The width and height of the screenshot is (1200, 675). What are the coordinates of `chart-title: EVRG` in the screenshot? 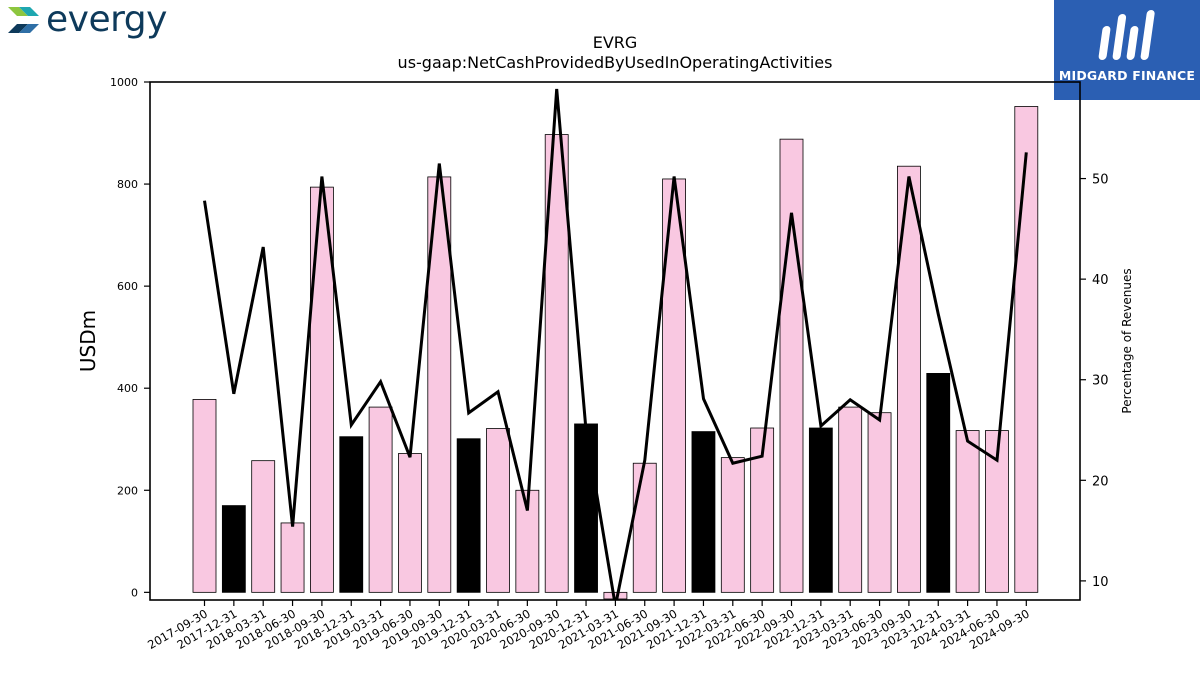 It's located at (615, 42).